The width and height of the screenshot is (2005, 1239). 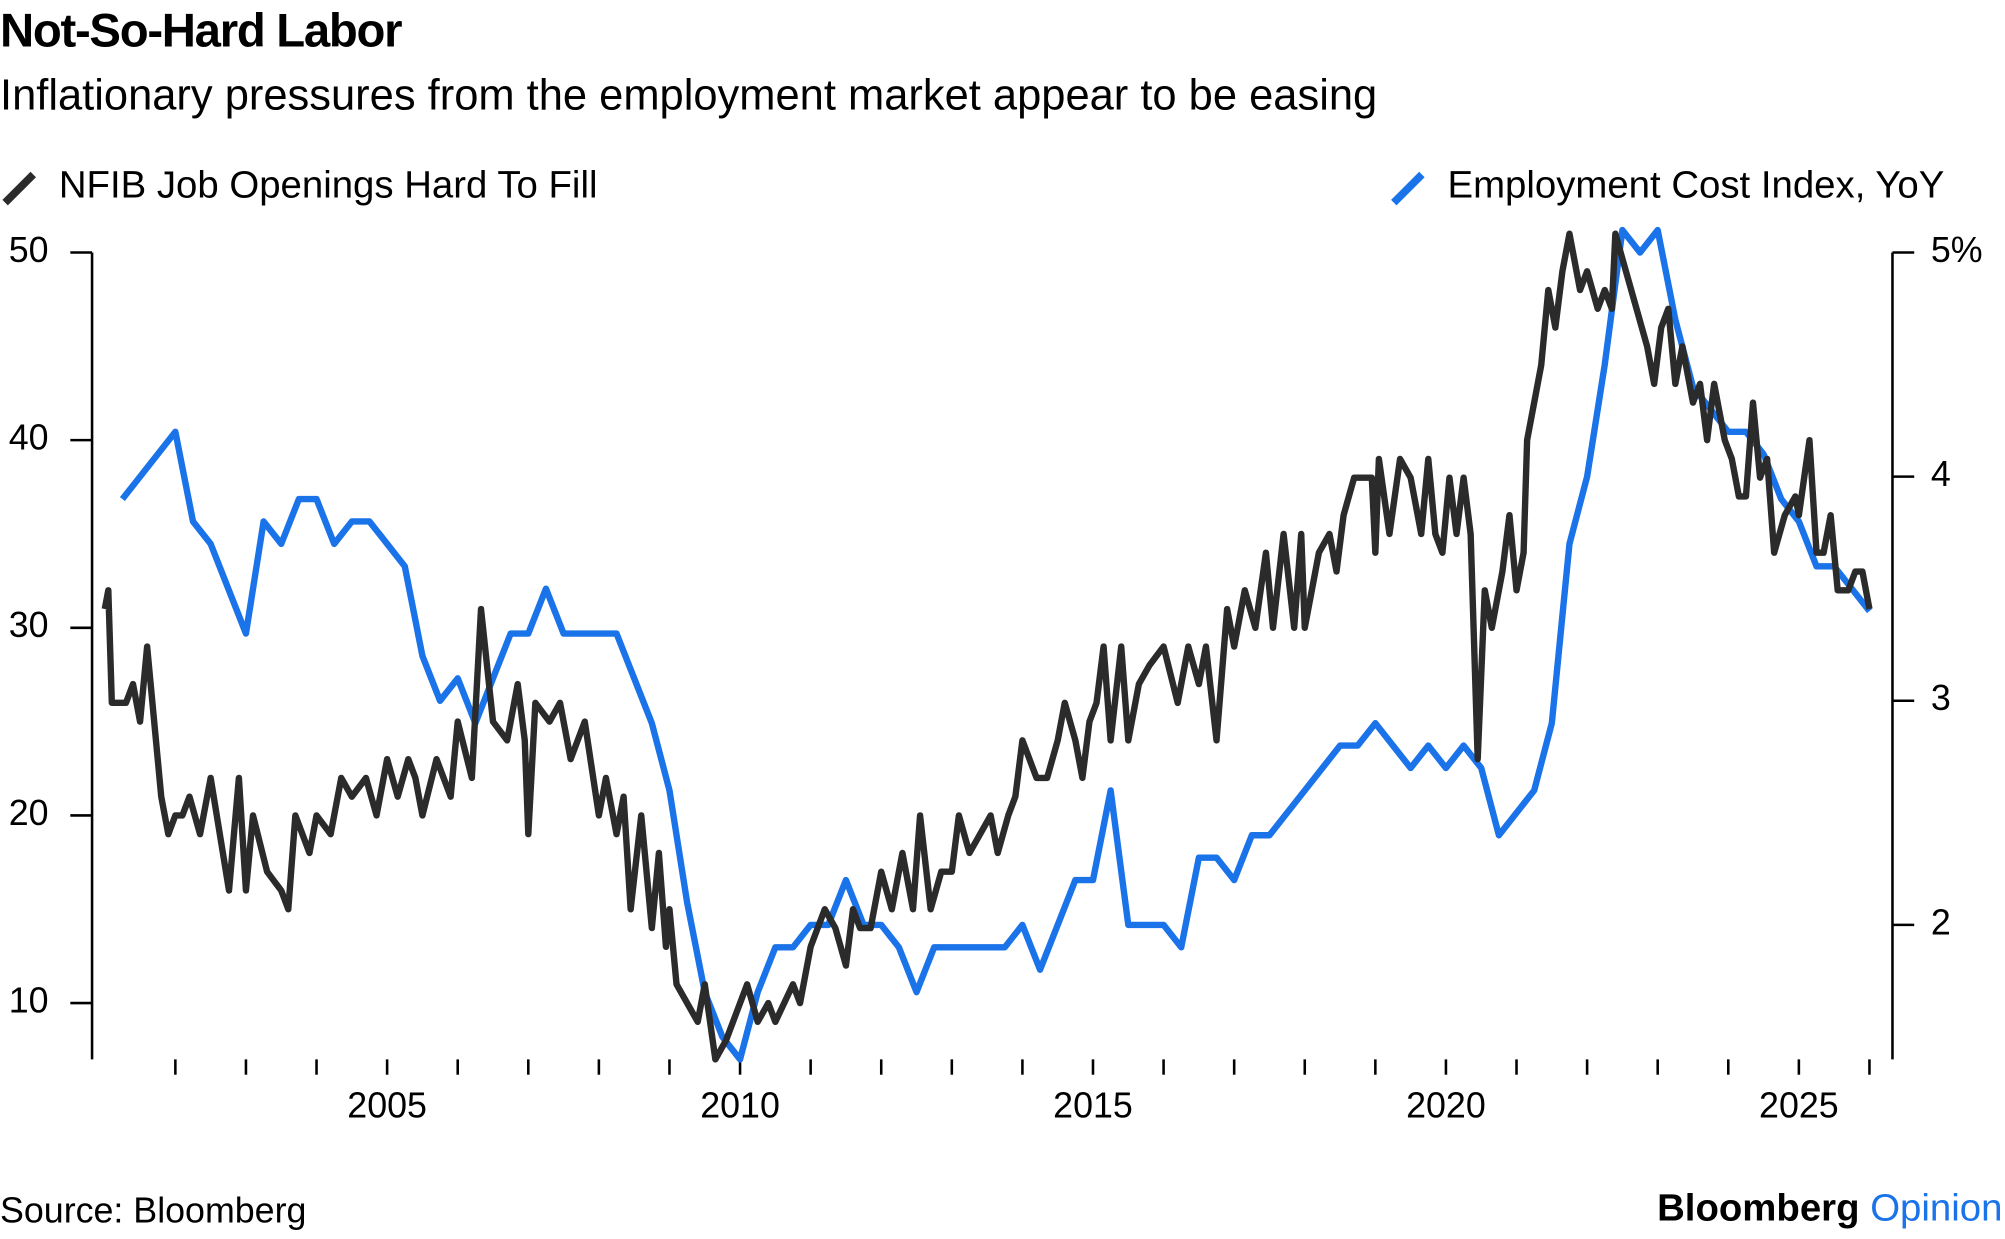 What do you see at coordinates (29, 438) in the screenshot?
I see `y-tick-label: 40` at bounding box center [29, 438].